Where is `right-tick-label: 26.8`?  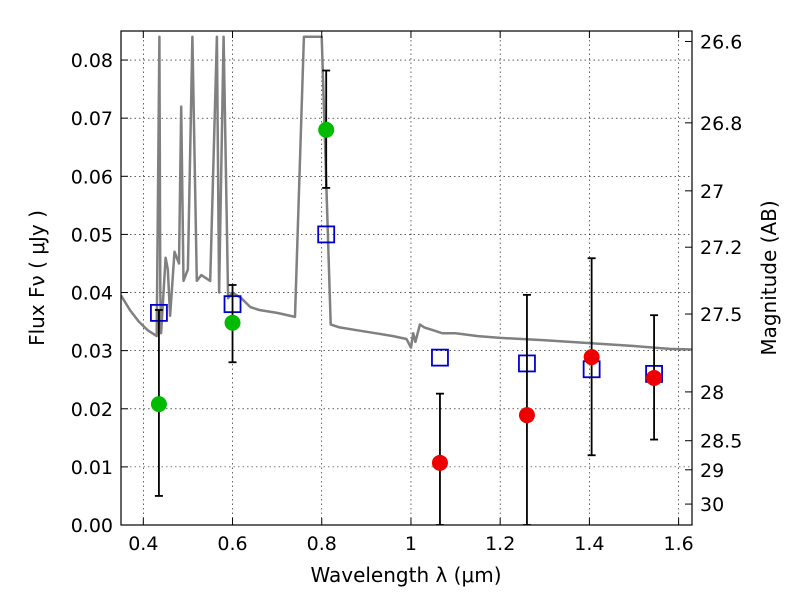
right-tick-label: 26.8 is located at coordinates (721, 124).